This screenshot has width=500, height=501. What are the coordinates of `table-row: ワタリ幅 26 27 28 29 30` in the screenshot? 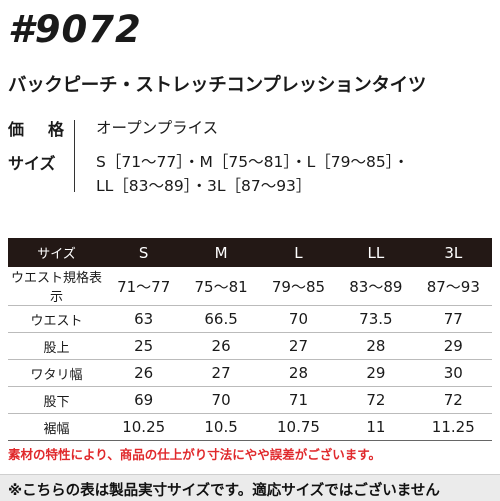 It's located at (250, 373).